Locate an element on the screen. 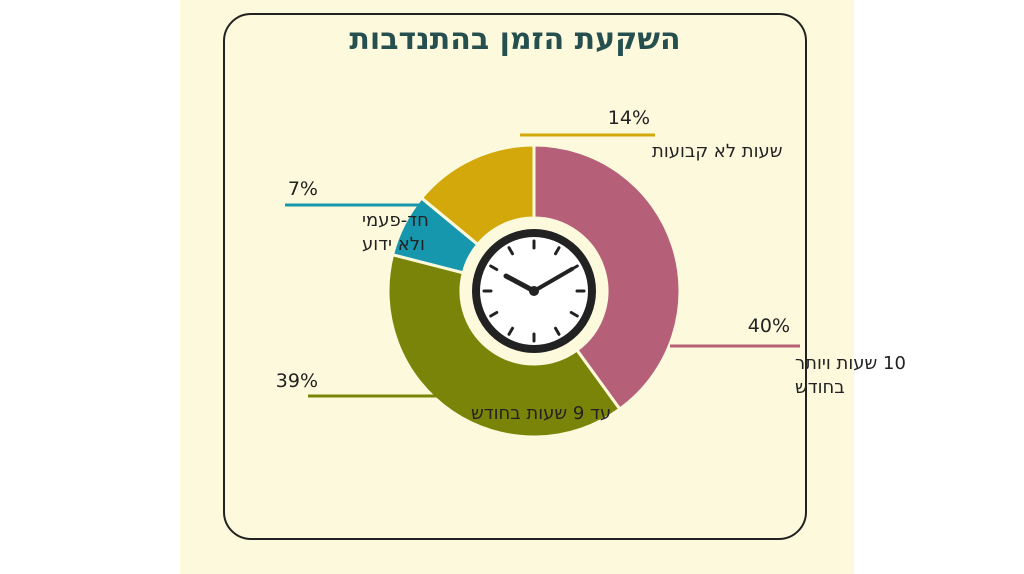 The width and height of the screenshot is (1024, 574). slice-category-label: שעות לא קבועות is located at coordinates (717, 151).